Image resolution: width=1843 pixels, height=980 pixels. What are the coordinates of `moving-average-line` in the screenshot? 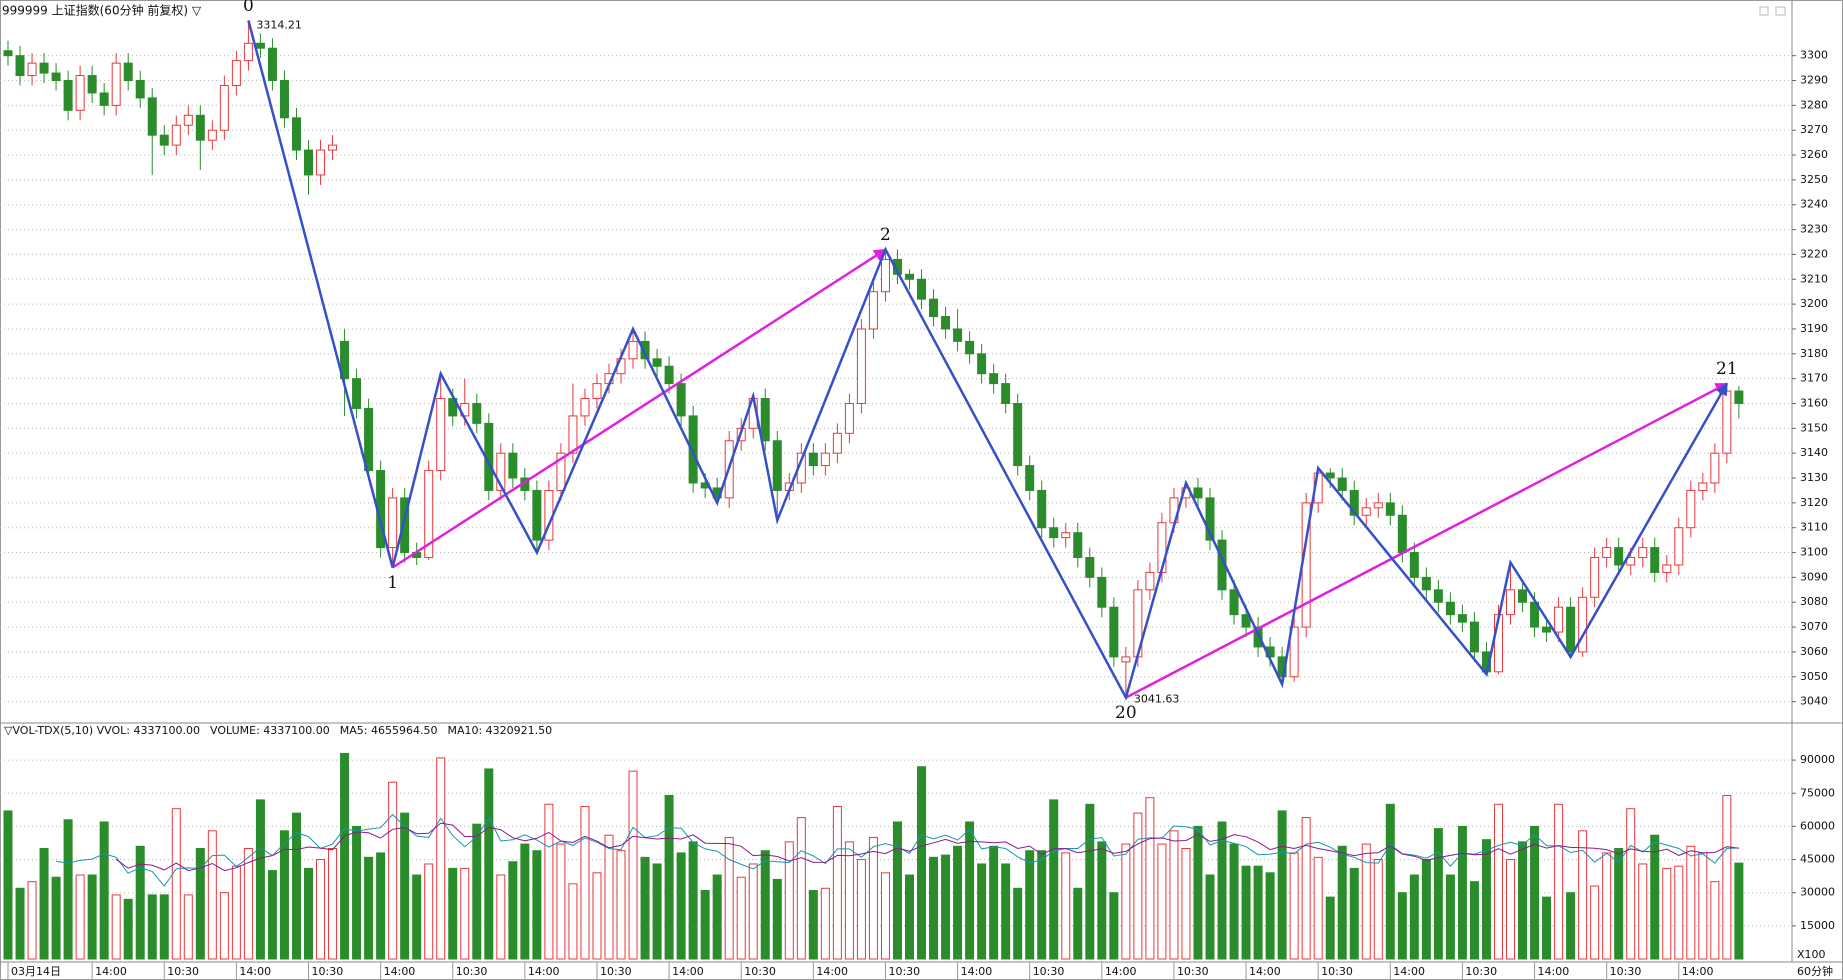 It's located at (927, 847).